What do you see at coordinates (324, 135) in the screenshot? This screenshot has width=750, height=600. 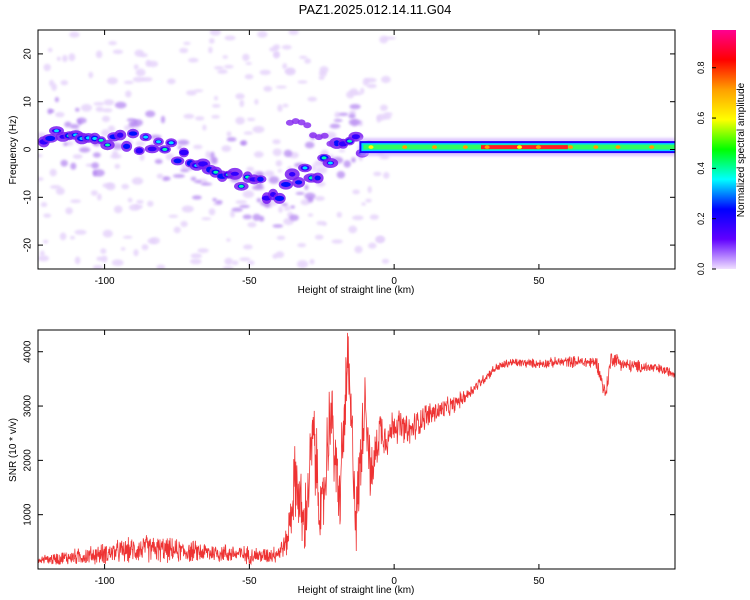 I see `signal-blob` at bounding box center [324, 135].